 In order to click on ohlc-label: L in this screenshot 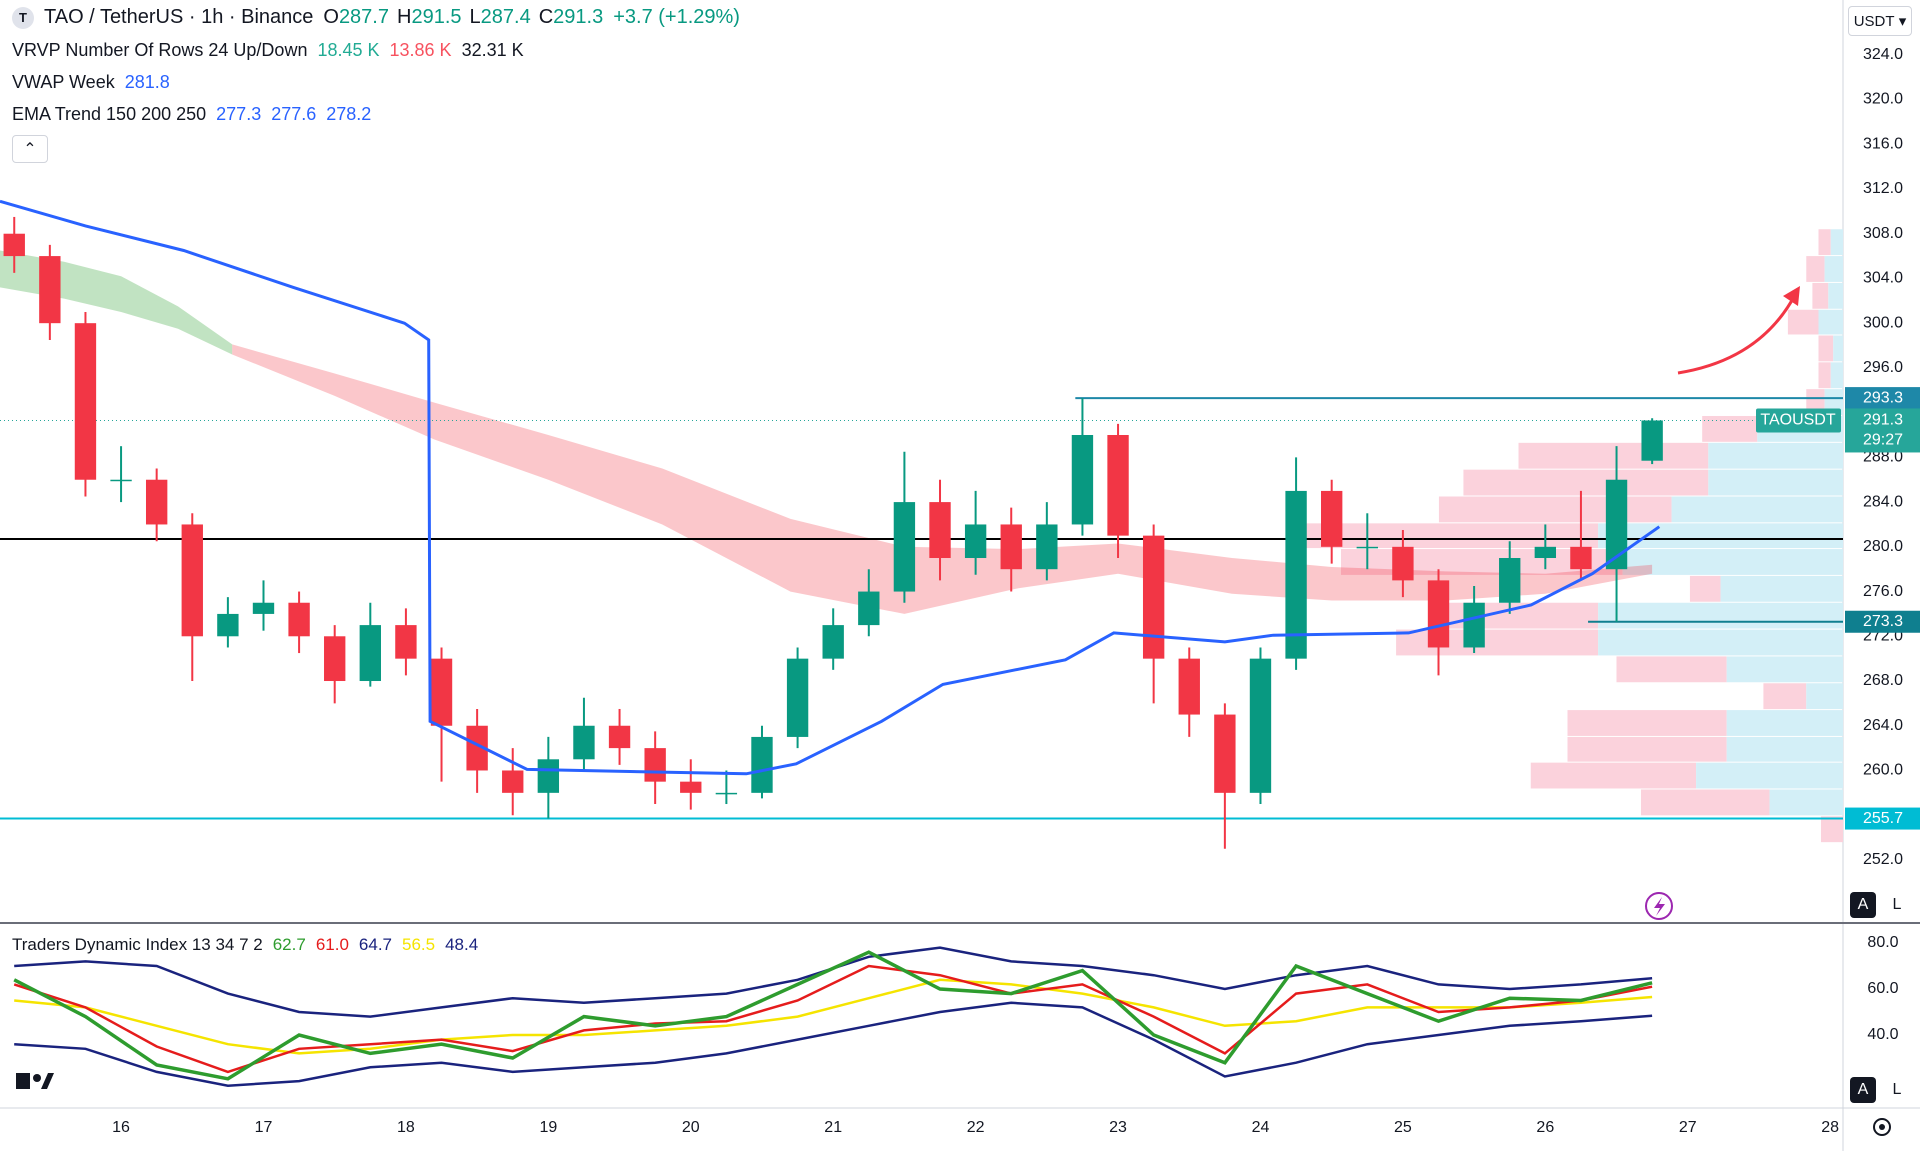, I will do `click(475, 17)`.